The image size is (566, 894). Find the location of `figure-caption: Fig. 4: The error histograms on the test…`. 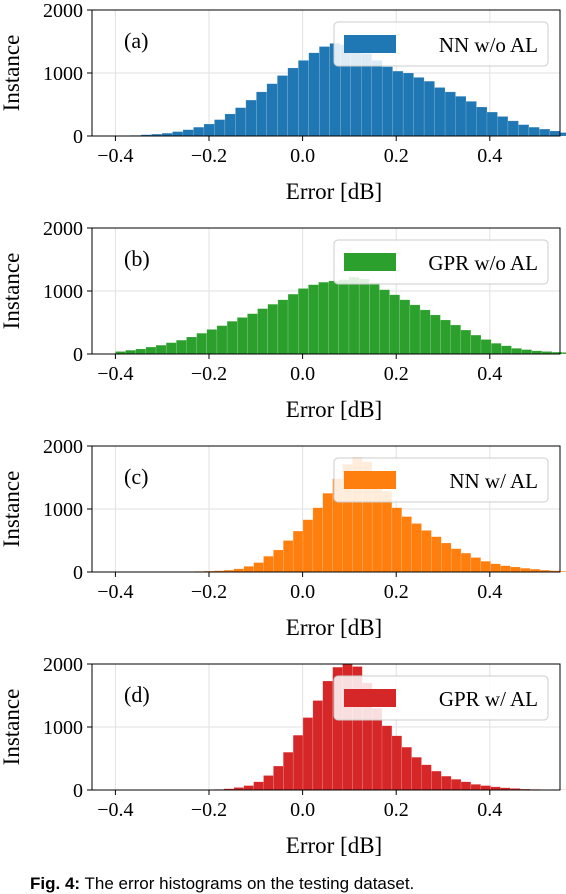

figure-caption: Fig. 4: The error histograms on the test… is located at coordinates (298, 884).